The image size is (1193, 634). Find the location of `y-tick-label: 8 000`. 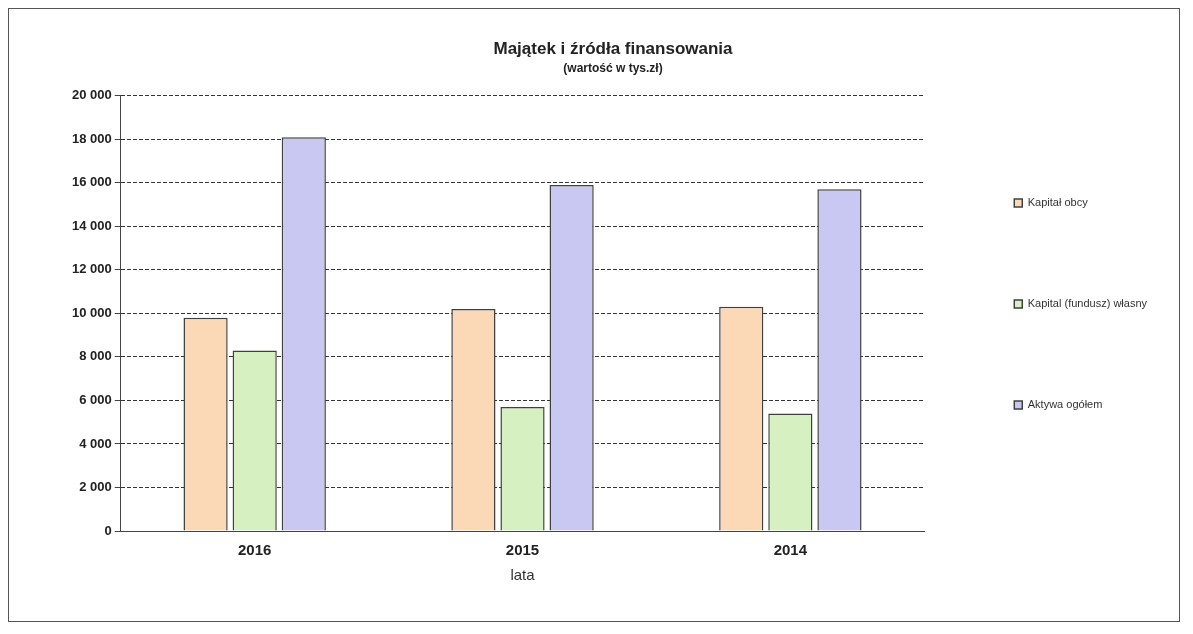

y-tick-label: 8 000 is located at coordinates (95, 356).